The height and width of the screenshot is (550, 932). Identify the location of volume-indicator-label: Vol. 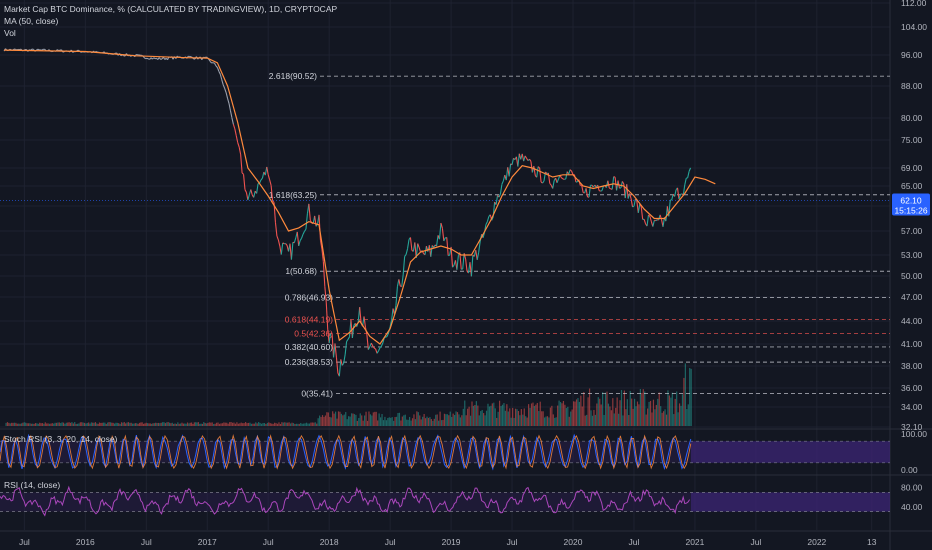
(10, 33).